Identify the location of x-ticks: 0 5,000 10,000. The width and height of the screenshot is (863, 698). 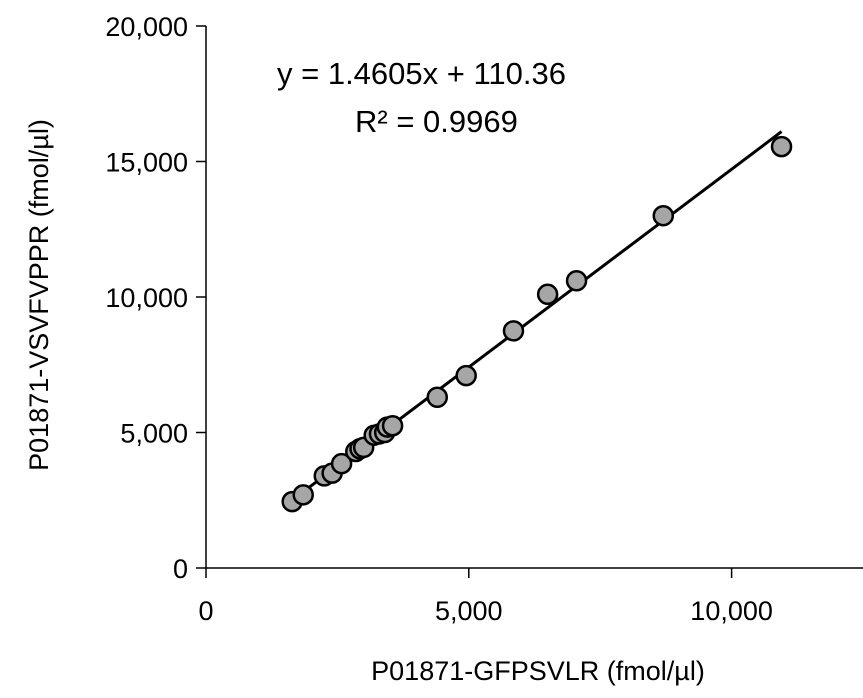
(485, 597).